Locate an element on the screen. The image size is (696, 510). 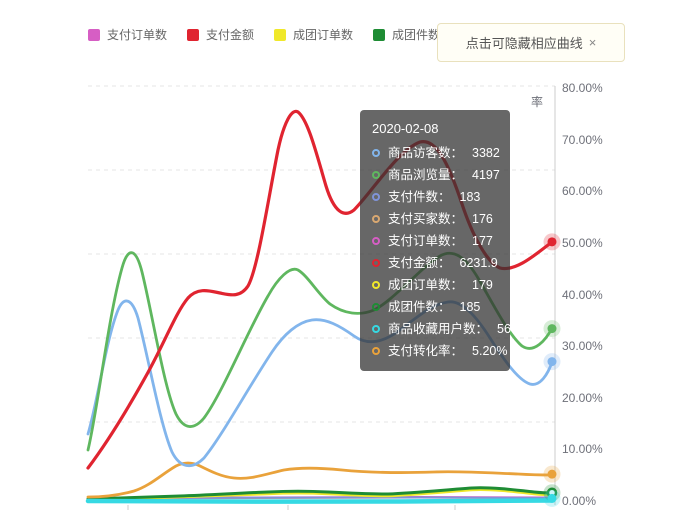
y-axis-tick-label: 80.00% is located at coordinates (582, 88).